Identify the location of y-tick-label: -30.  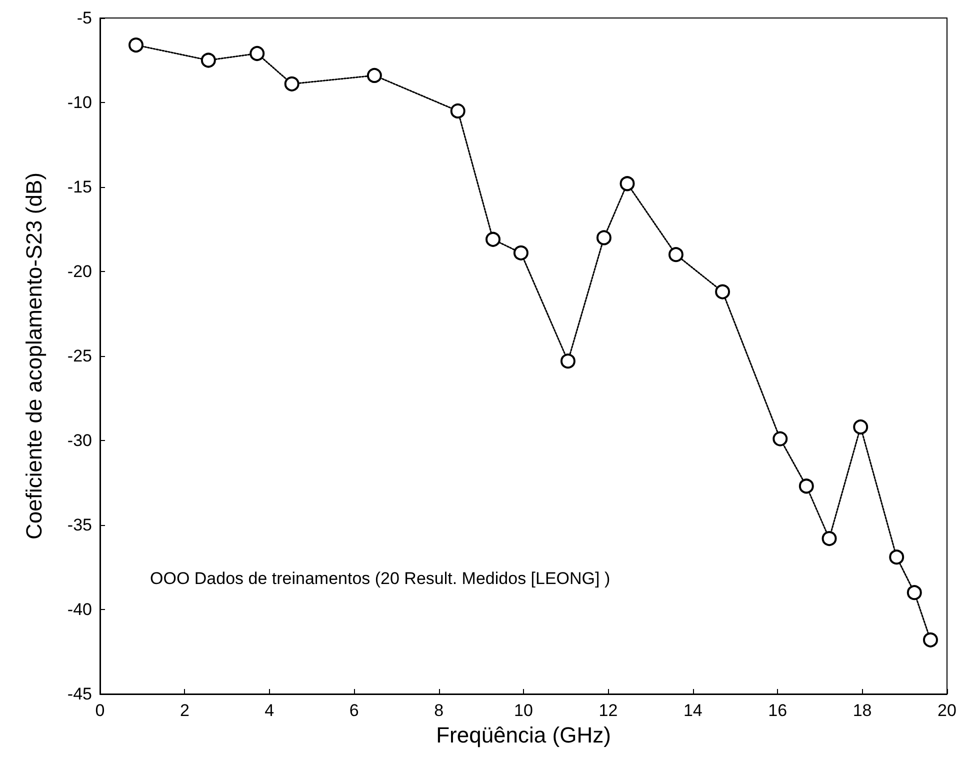
(79, 440).